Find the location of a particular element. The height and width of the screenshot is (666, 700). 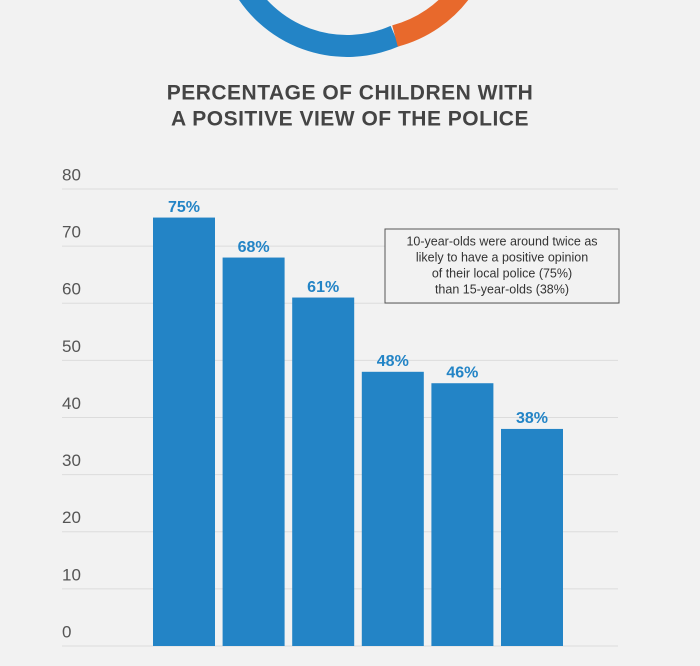

y-tick-label: 50 is located at coordinates (71, 346).